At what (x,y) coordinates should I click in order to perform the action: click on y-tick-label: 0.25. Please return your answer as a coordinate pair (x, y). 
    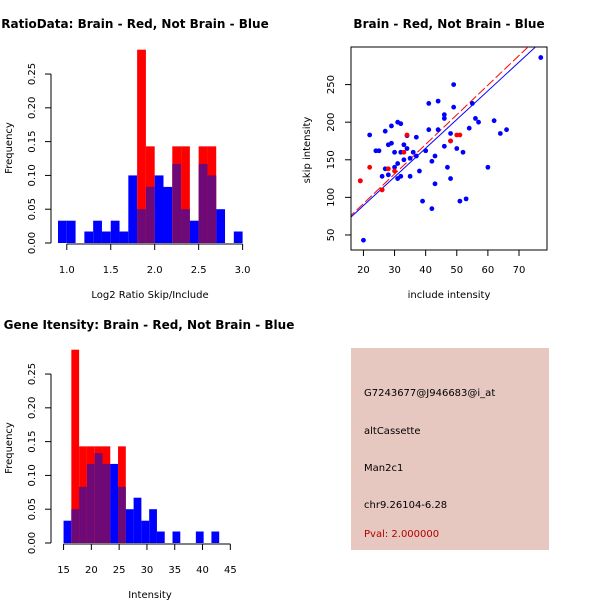
    Looking at the image, I should click on (32, 74).